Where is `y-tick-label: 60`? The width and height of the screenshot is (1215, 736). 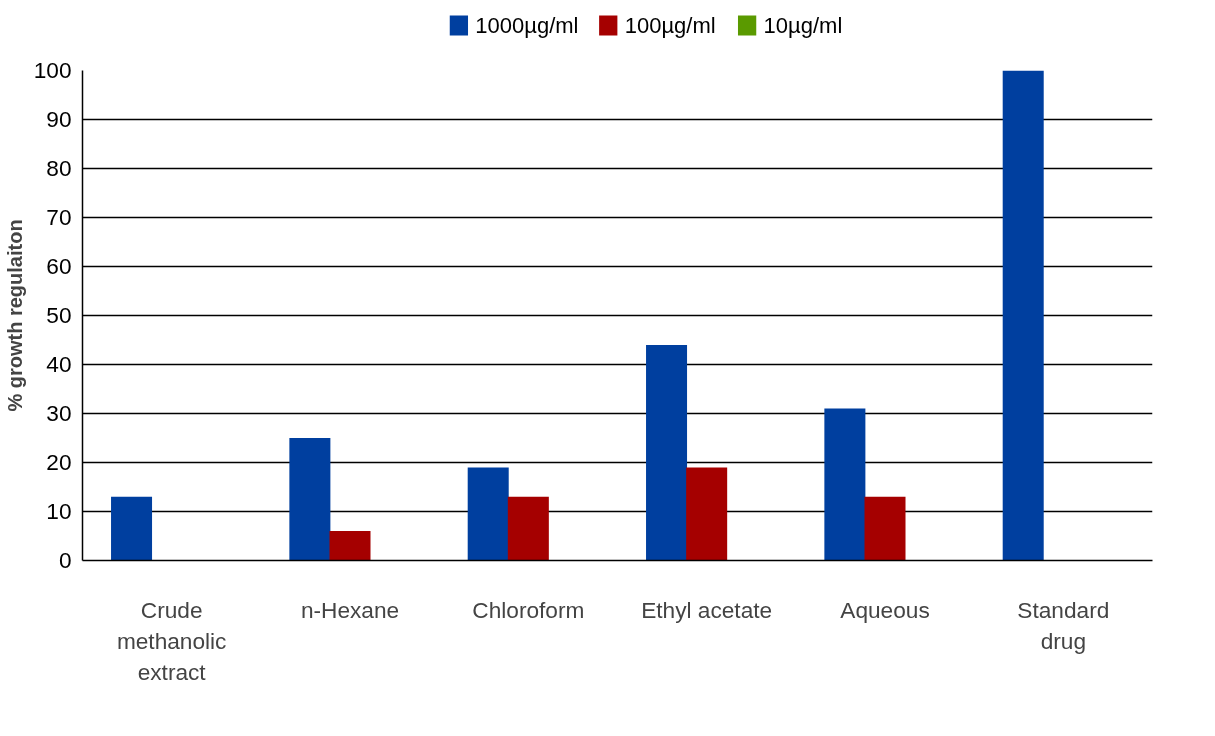
y-tick-label: 60 is located at coordinates (59, 266).